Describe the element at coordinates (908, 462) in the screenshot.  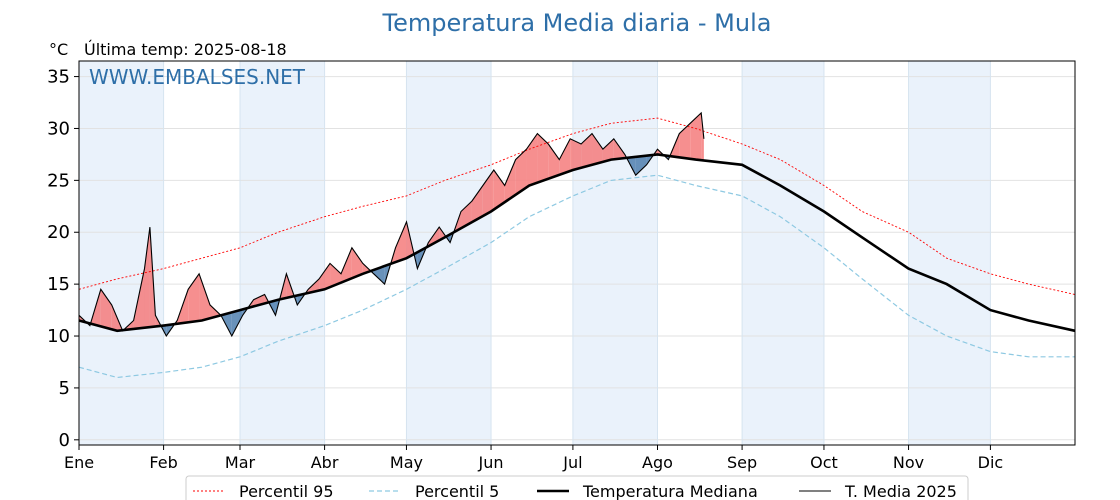
I see `x-tick-label: Nov` at that location.